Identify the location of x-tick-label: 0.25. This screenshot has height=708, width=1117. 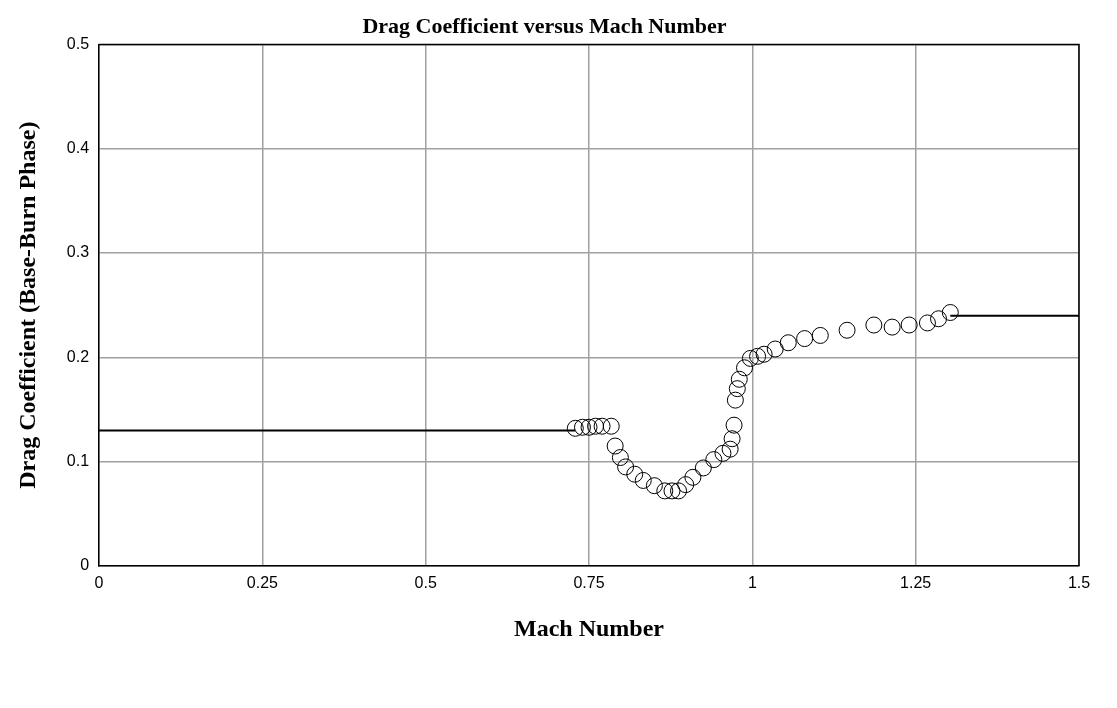
(262, 583).